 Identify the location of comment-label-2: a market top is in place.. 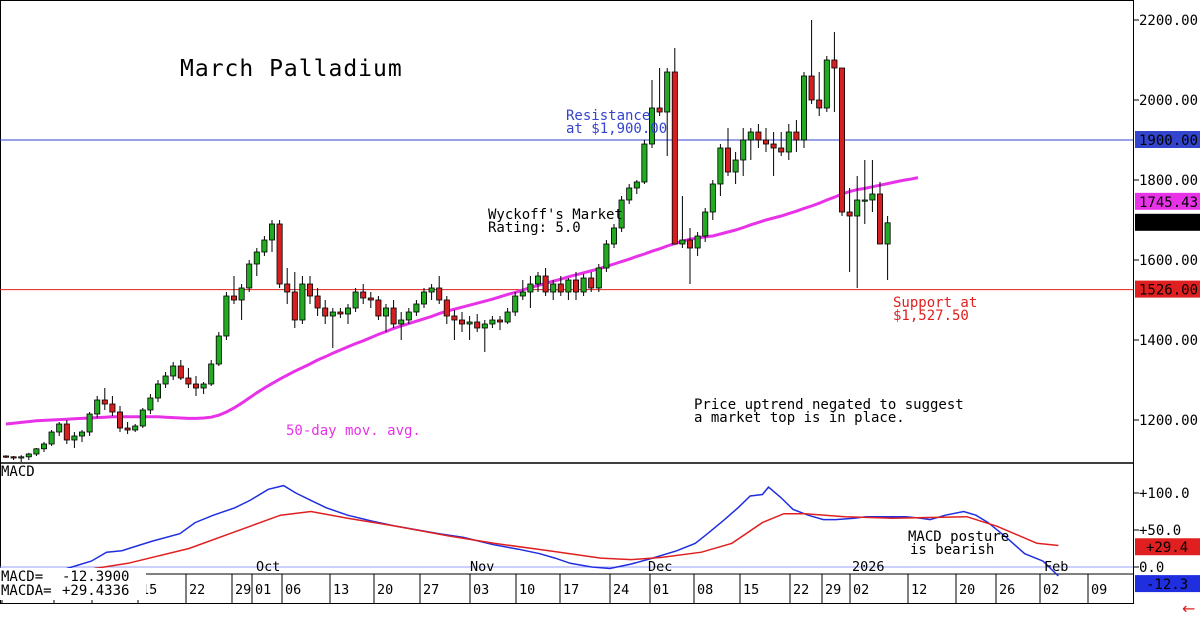
(799, 418).